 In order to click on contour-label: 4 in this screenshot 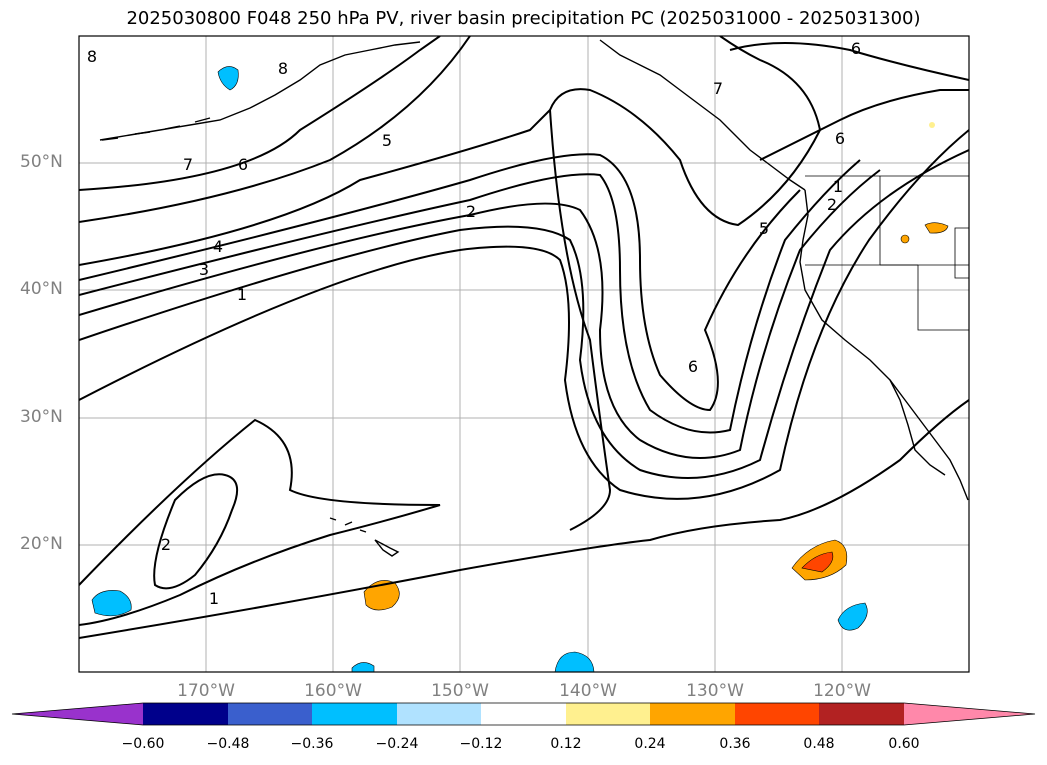, I will do `click(218, 246)`.